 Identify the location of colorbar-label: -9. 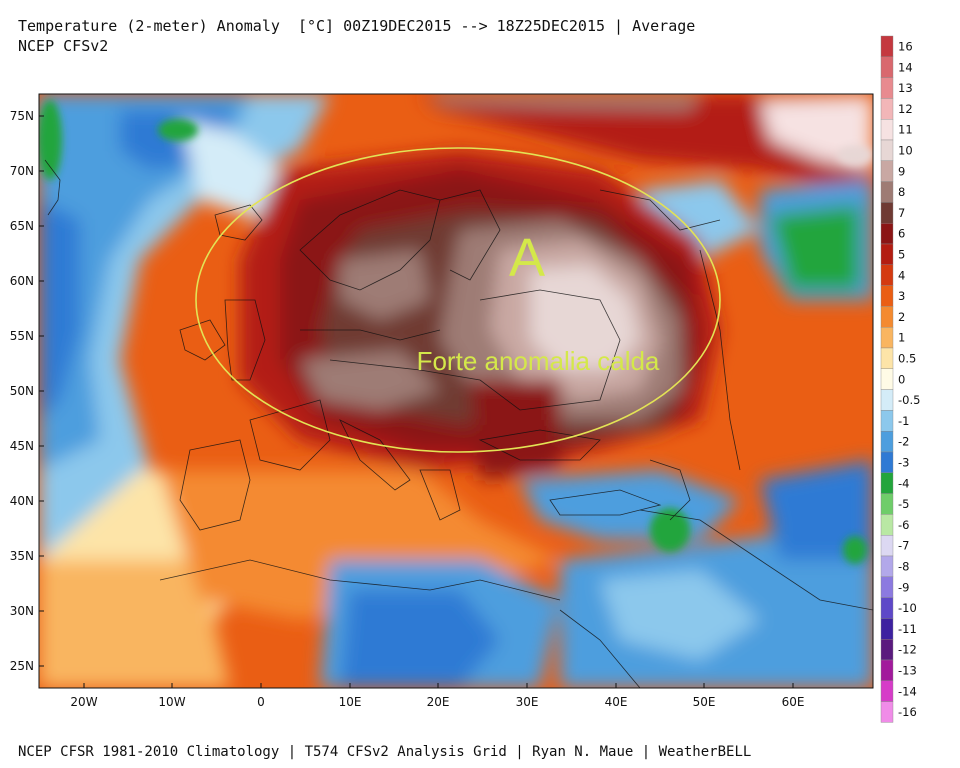
(903, 587).